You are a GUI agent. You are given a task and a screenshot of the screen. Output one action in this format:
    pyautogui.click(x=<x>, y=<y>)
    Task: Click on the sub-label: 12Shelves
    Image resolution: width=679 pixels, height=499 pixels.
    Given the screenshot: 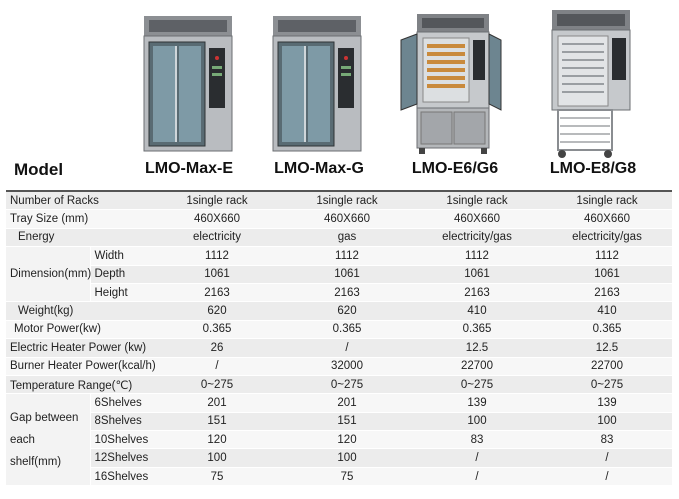 What is the action you would take?
    pyautogui.click(x=120, y=458)
    